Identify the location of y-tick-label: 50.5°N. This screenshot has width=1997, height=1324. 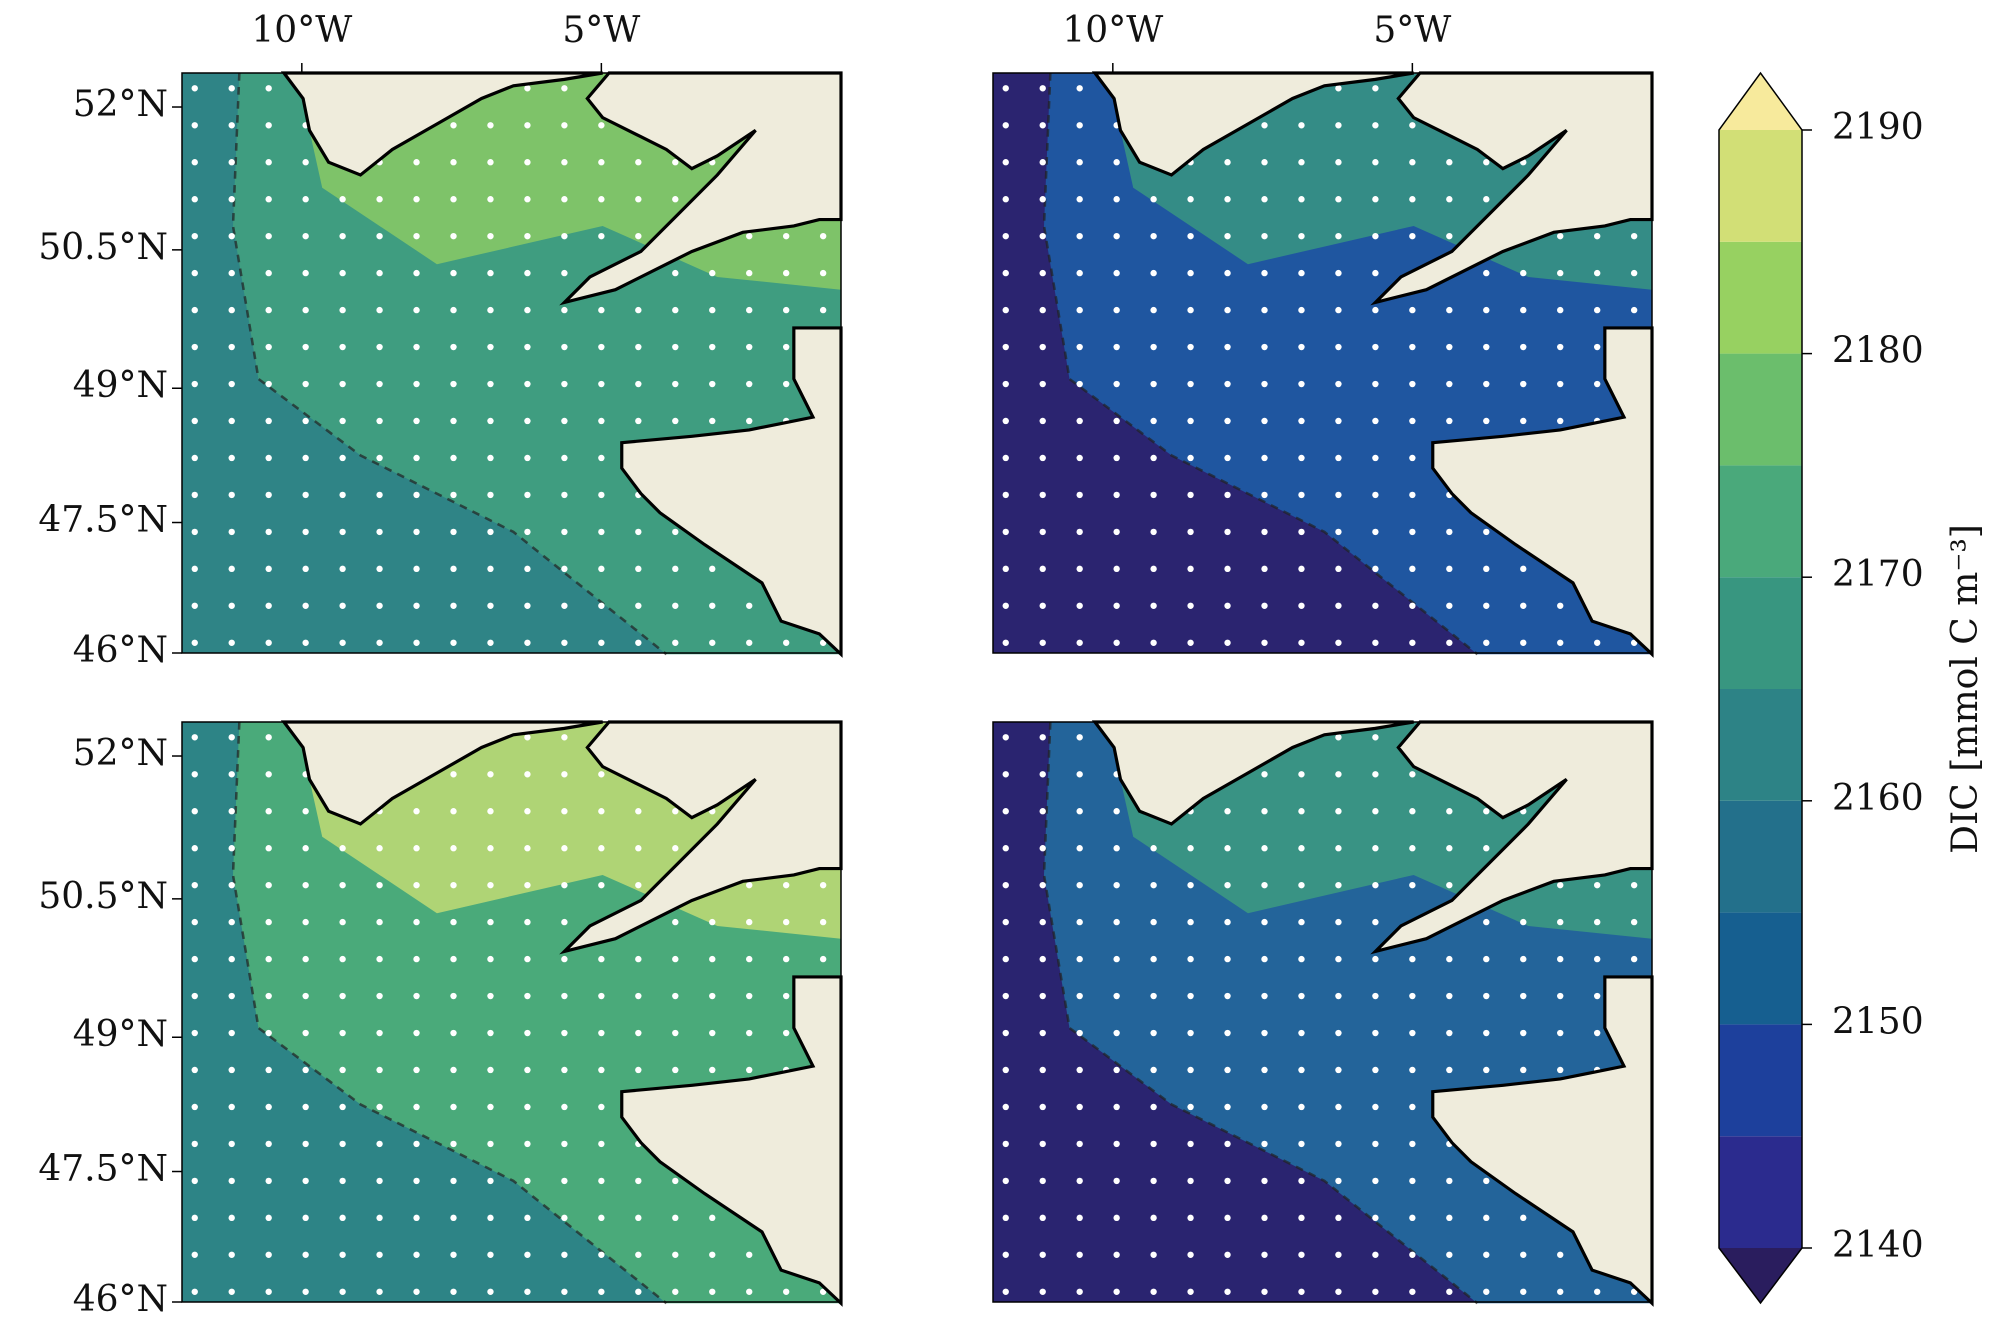
(103, 896).